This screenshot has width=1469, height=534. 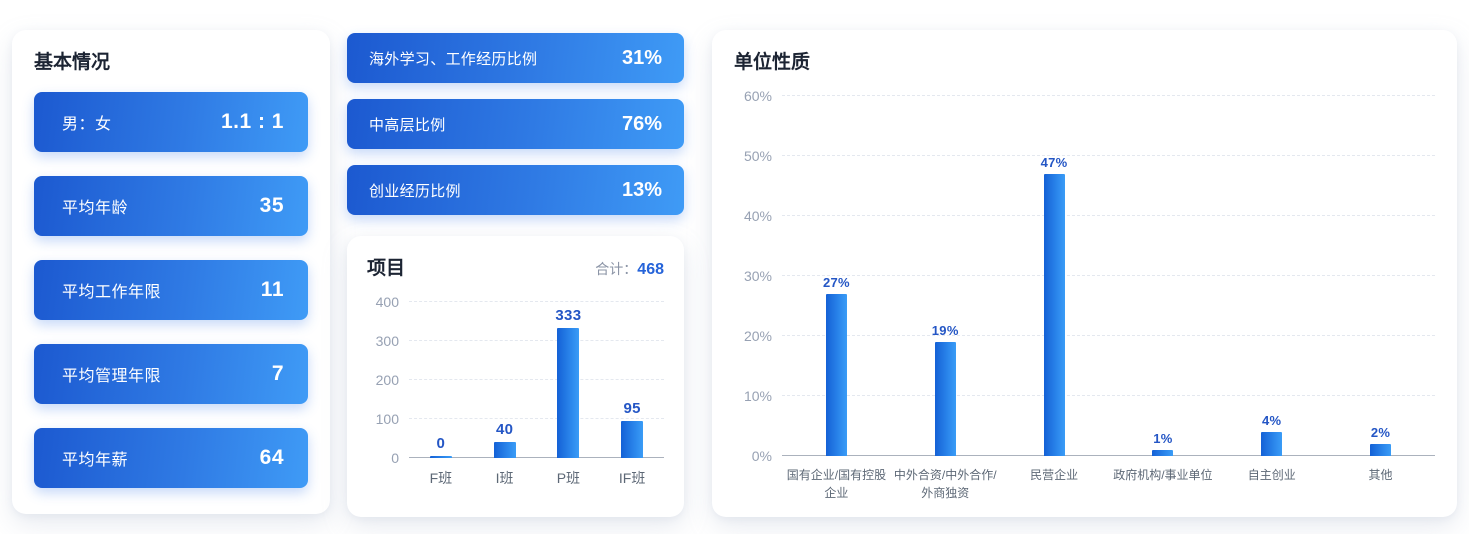 What do you see at coordinates (632, 429) in the screenshot?
I see `bar-column: 95` at bounding box center [632, 429].